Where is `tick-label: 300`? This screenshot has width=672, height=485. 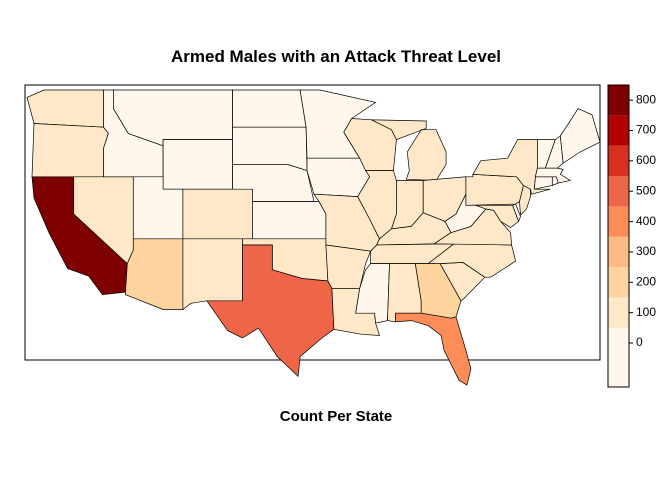
tick-label: 300 is located at coordinates (646, 251).